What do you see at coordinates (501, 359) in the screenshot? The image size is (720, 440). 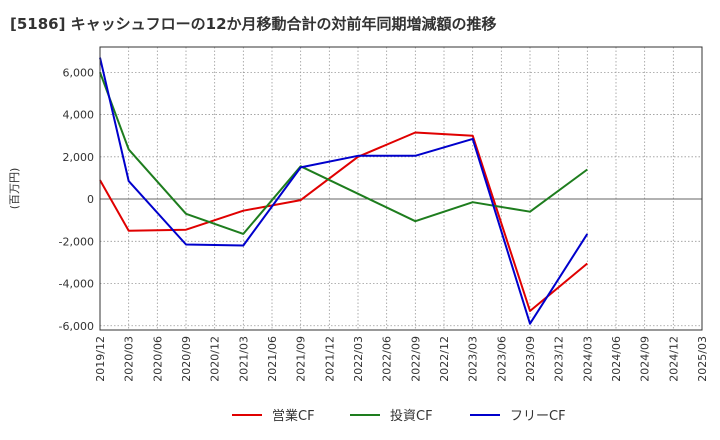 I see `x-tick-label: 2023/06` at bounding box center [501, 359].